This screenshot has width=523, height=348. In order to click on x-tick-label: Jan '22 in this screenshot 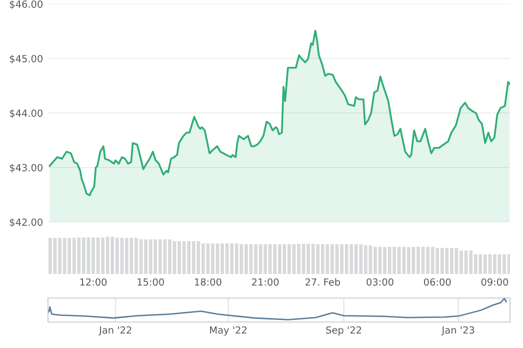, I will do `click(115, 331)`.